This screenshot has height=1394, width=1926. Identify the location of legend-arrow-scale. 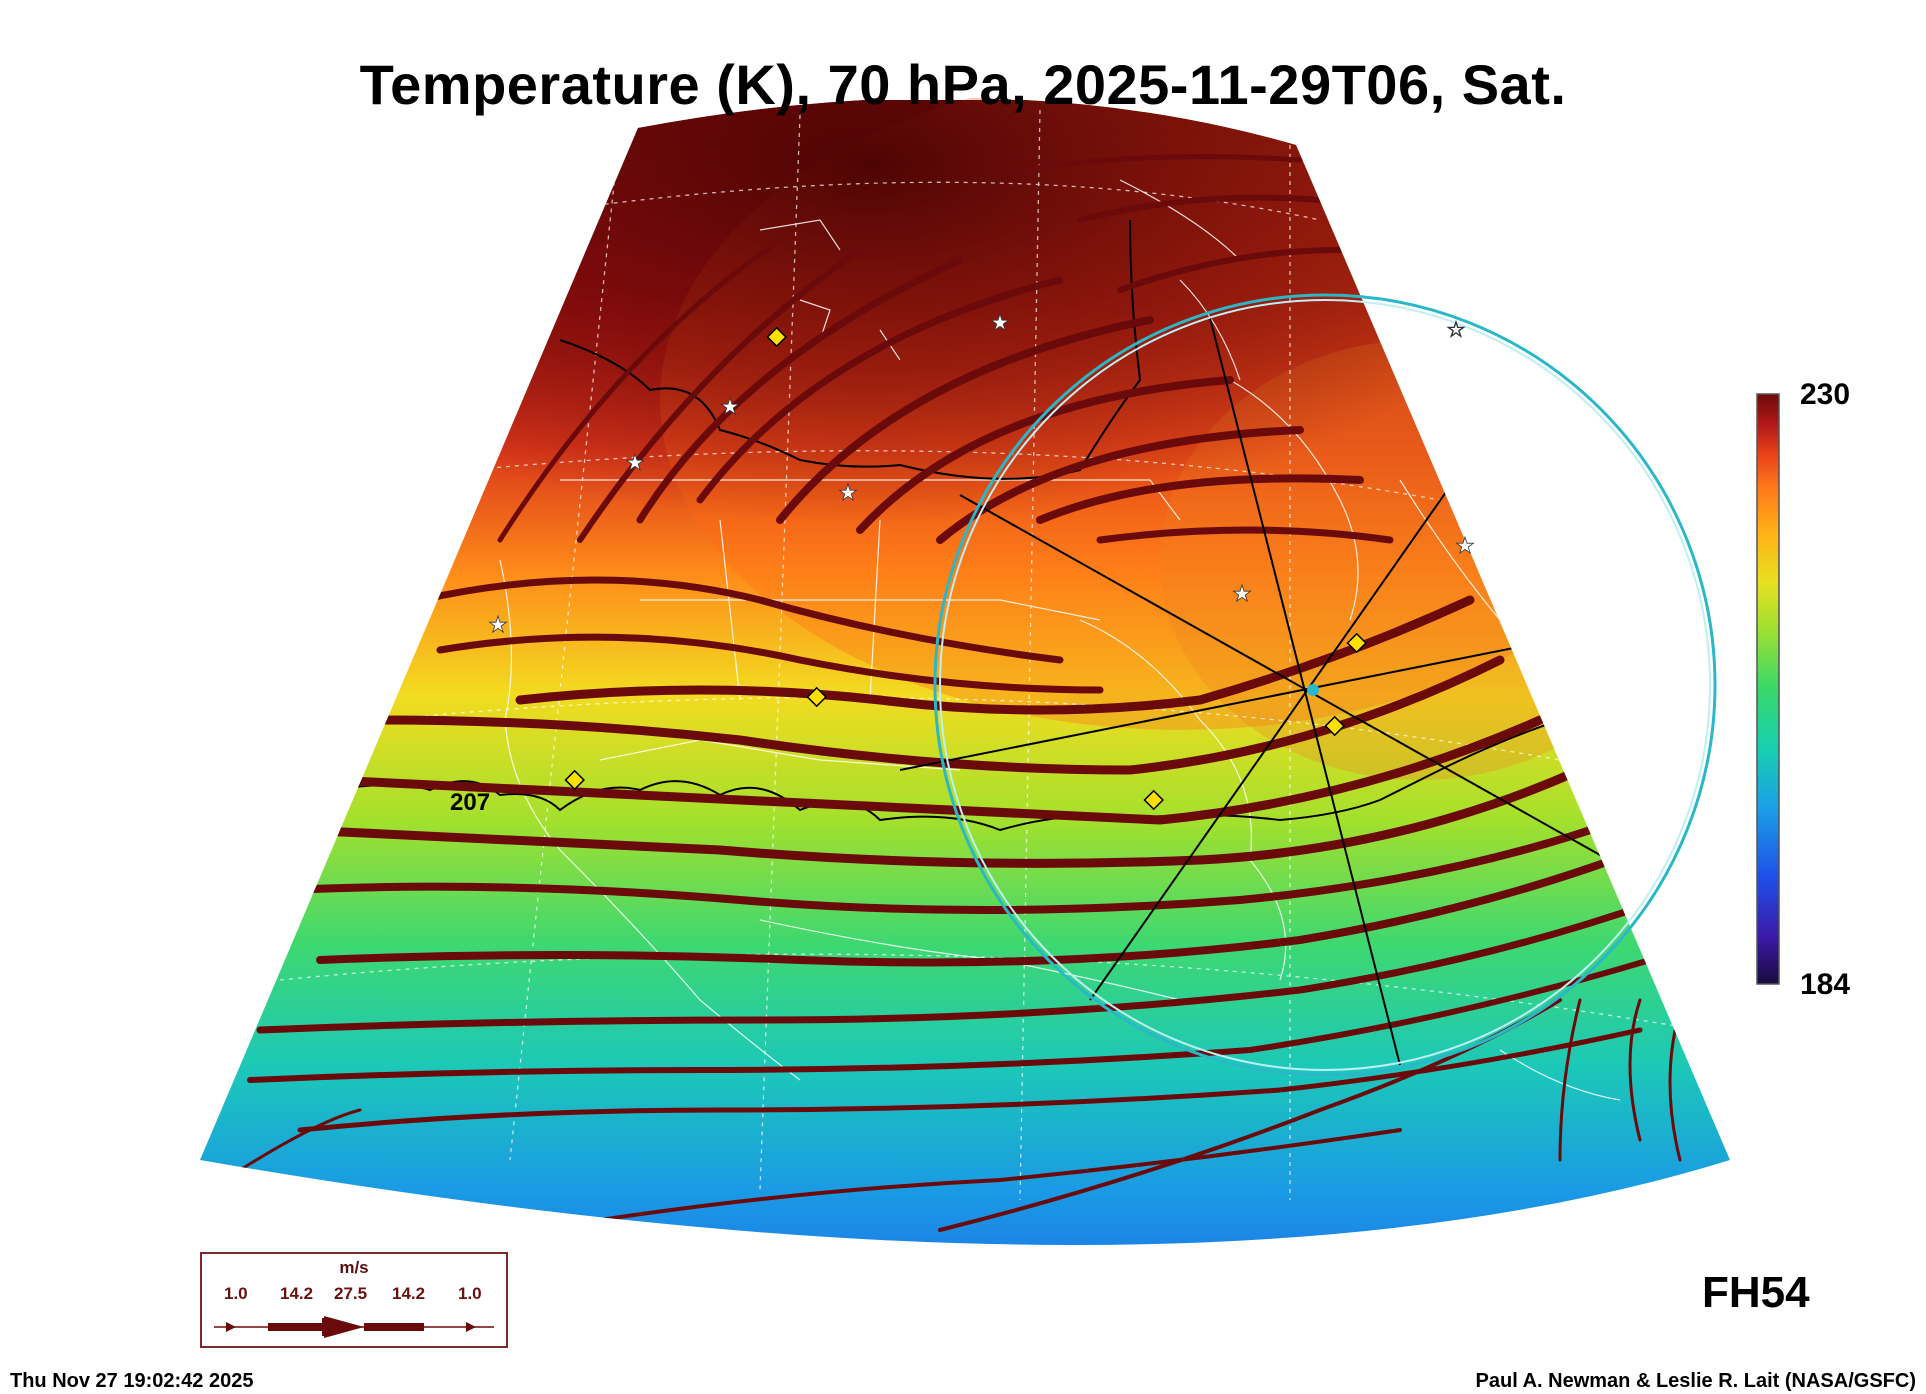
(354, 1327).